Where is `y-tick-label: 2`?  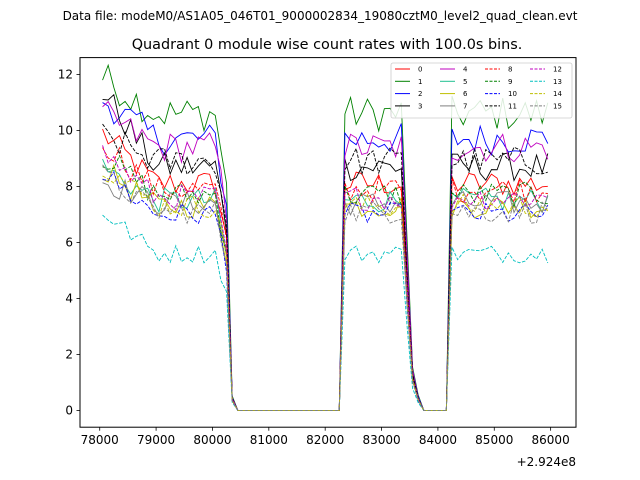
y-tick-label: 2 is located at coordinates (69, 355).